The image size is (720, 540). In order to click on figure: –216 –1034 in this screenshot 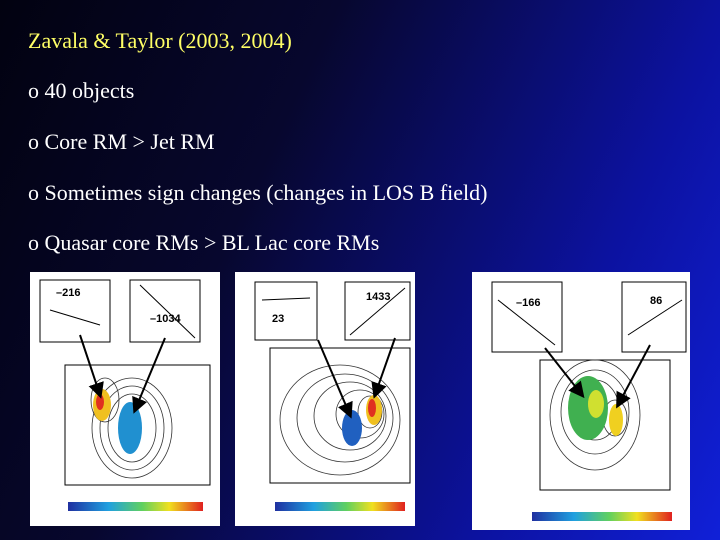, I will do `click(125, 399)`.